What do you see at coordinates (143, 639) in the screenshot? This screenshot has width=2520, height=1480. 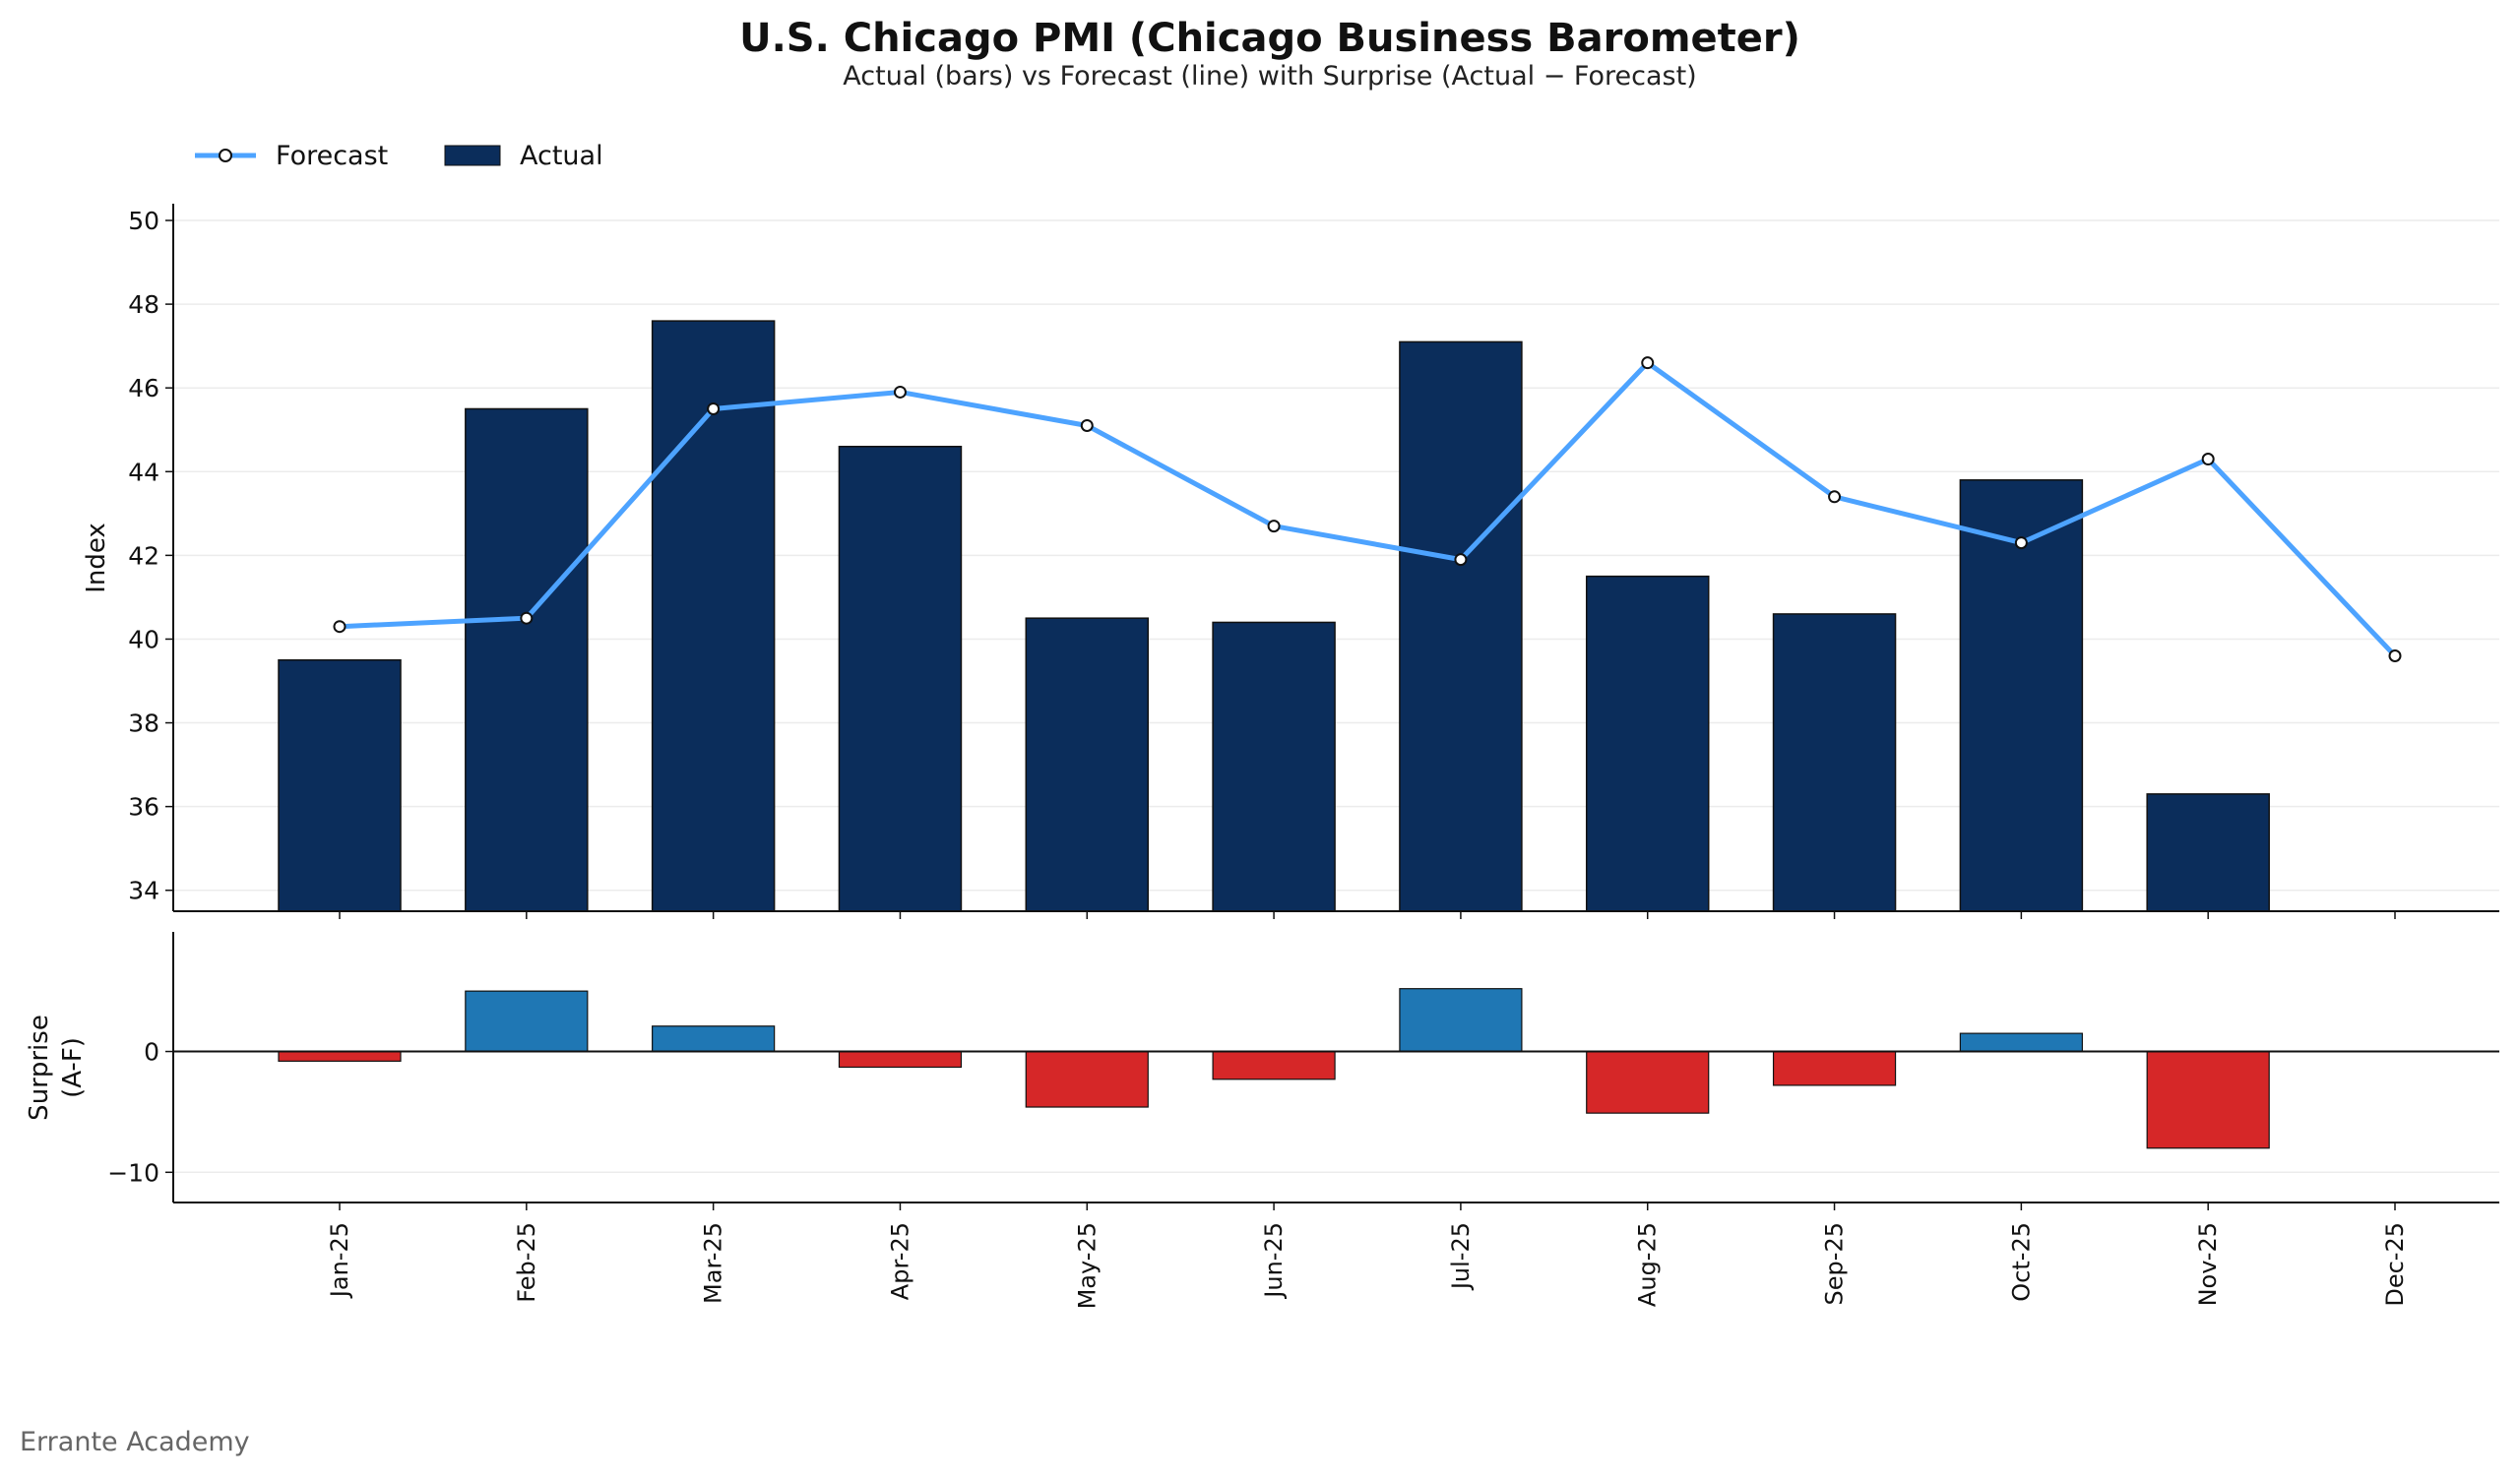 I see `y-tick-label: 40` at bounding box center [143, 639].